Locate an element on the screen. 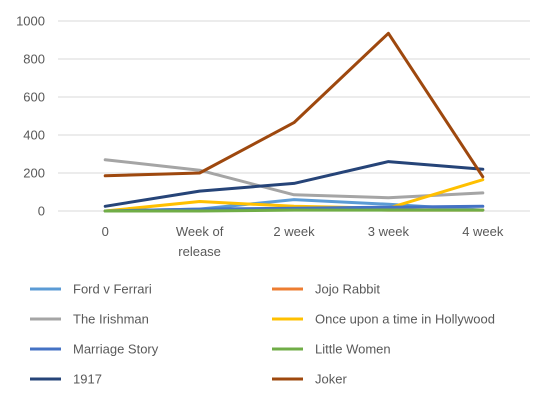 Image resolution: width=553 pixels, height=401 pixels. x-tick-label-3: 3 week is located at coordinates (389, 231).